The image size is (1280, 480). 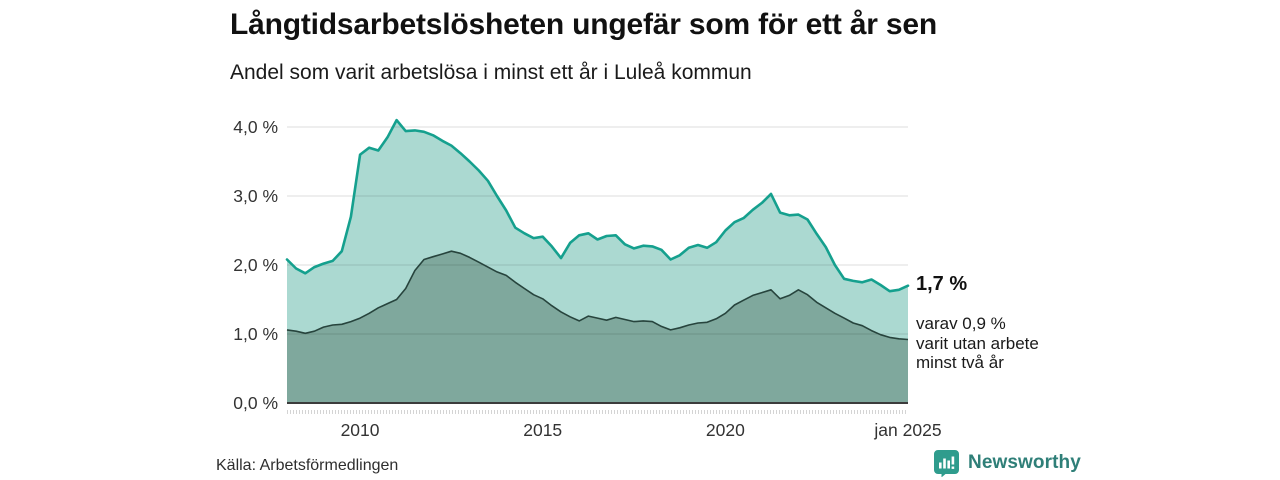 What do you see at coordinates (255, 265) in the screenshot?
I see `y-axis-tick-label: 2,0 %` at bounding box center [255, 265].